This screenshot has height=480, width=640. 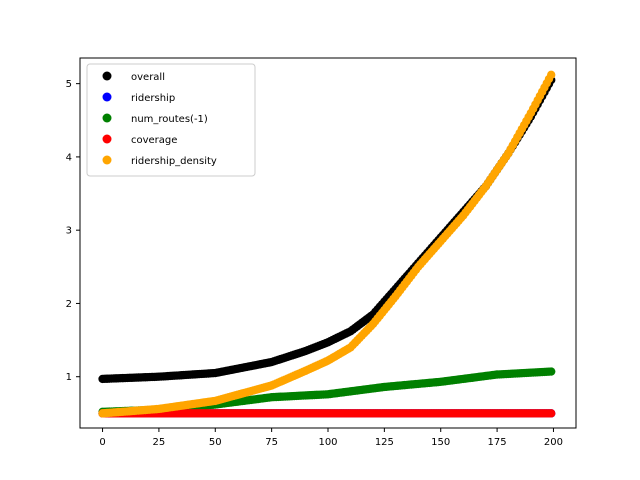 I want to click on legend-label: overall, so click(x=148, y=77).